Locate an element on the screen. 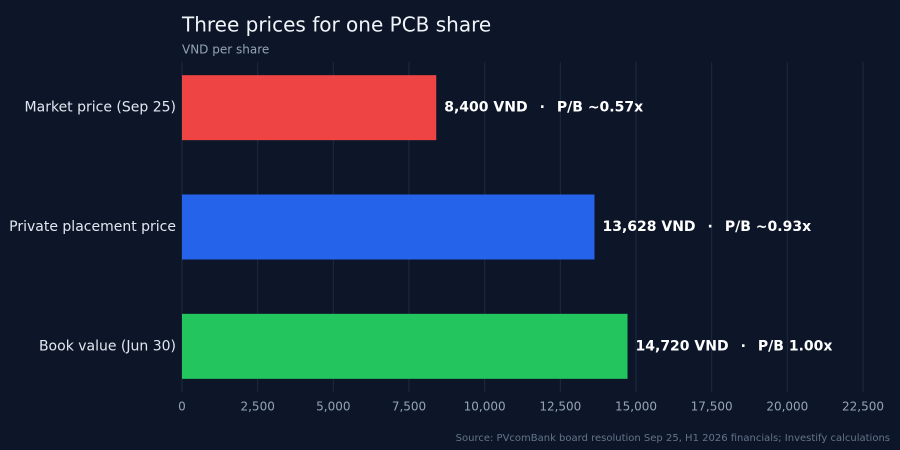 This screenshot has height=450, width=900. value-text: 8,400 VND is located at coordinates (485, 108).